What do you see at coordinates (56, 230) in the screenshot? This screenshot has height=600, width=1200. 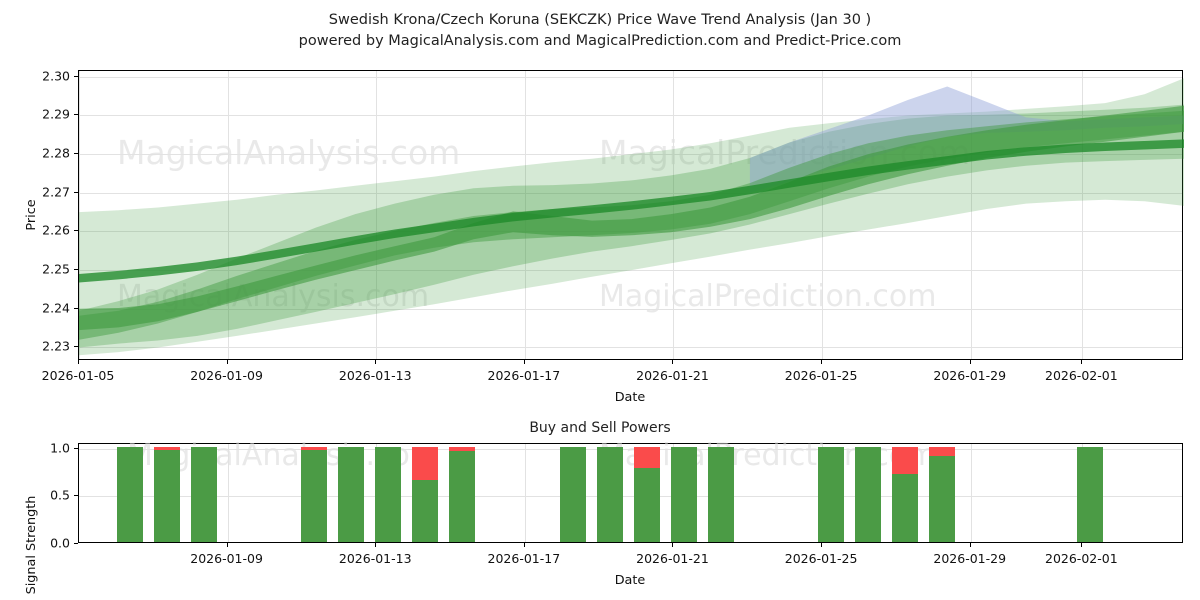 I see `main-y-tick-label: 2.26` at bounding box center [56, 230].